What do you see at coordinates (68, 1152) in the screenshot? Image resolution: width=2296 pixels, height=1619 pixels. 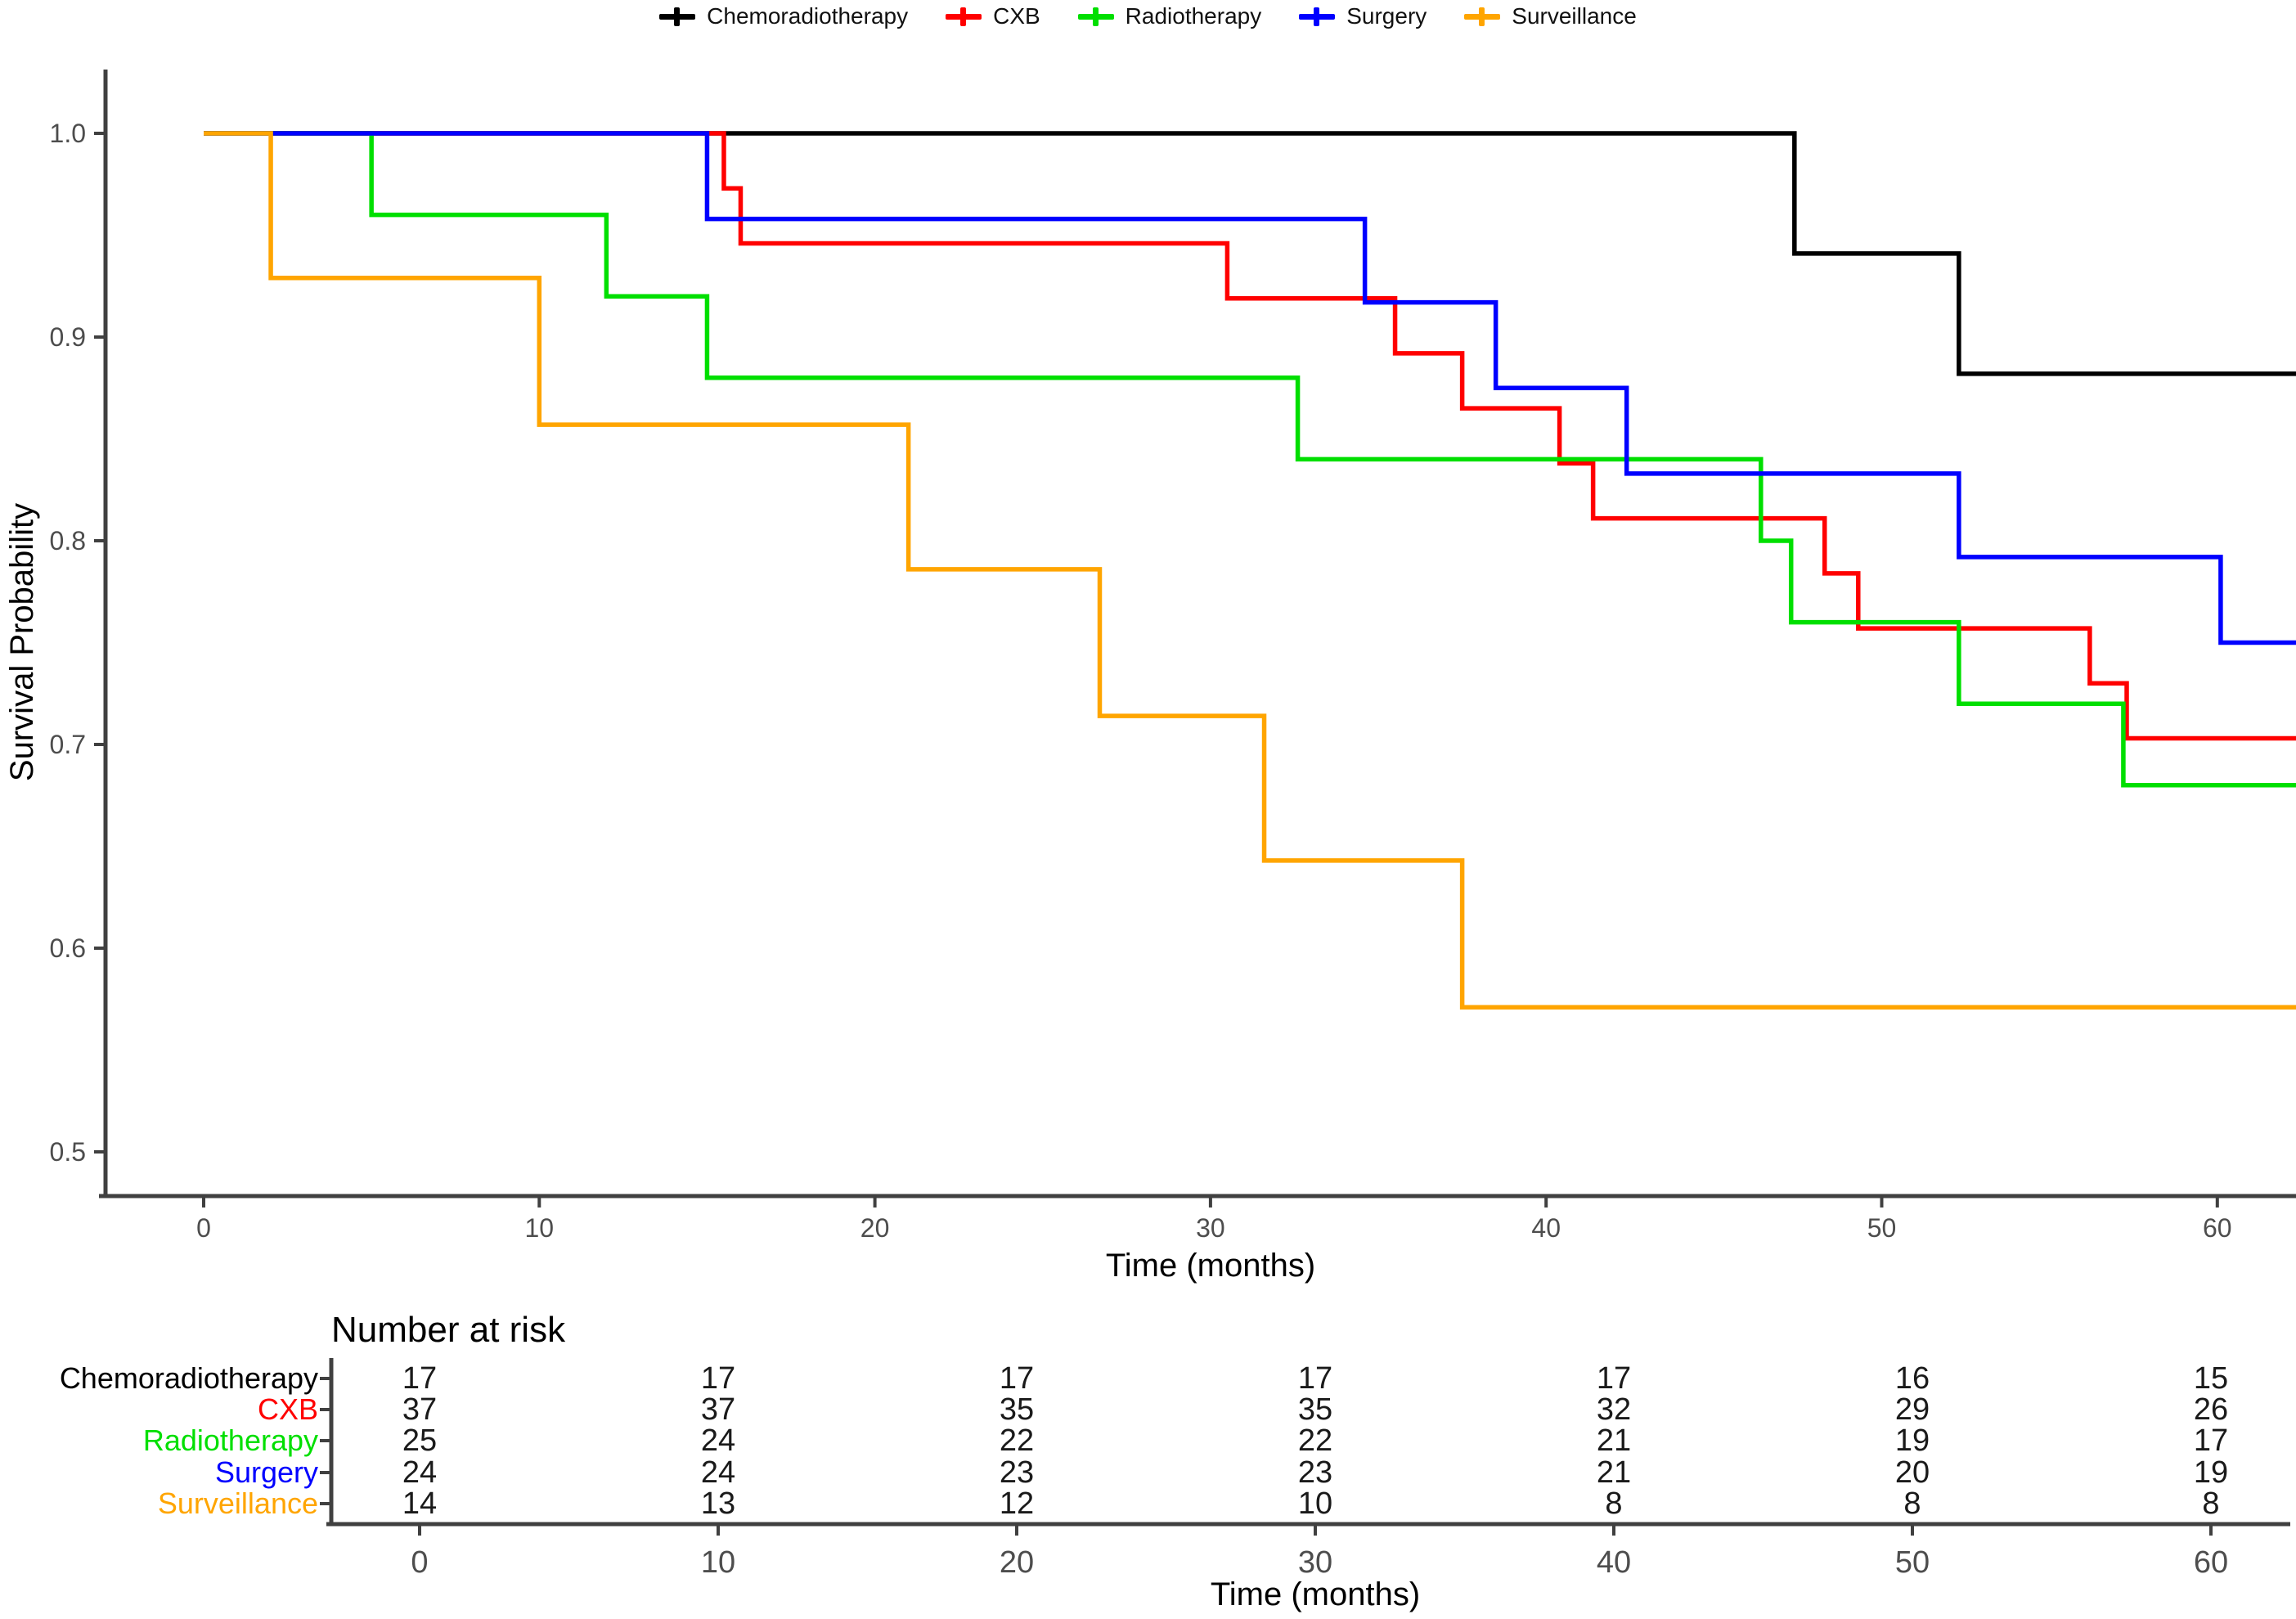 I see `y-tick-label: 0.5` at bounding box center [68, 1152].